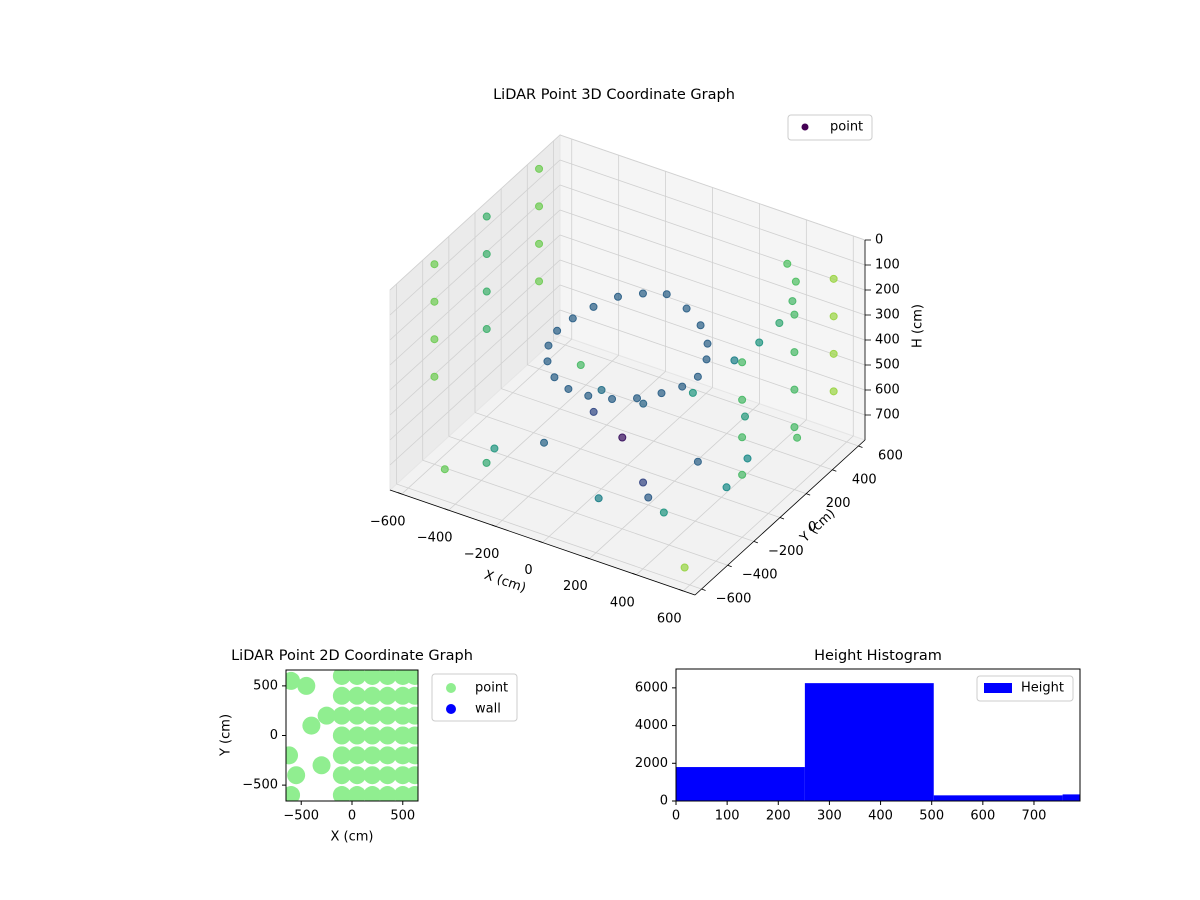 The image size is (1200, 900). I want to click on y-tick-label: 4000, so click(651, 725).